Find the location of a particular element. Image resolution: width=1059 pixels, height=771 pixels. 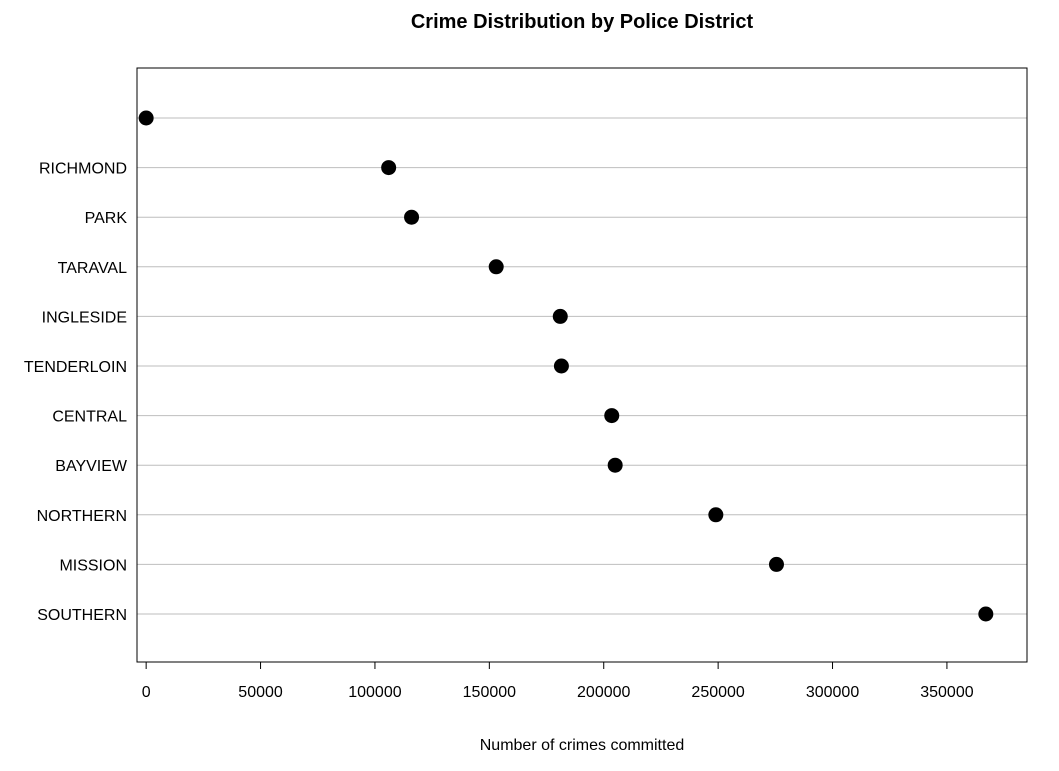

x-tick-label: 350000 is located at coordinates (946, 692).